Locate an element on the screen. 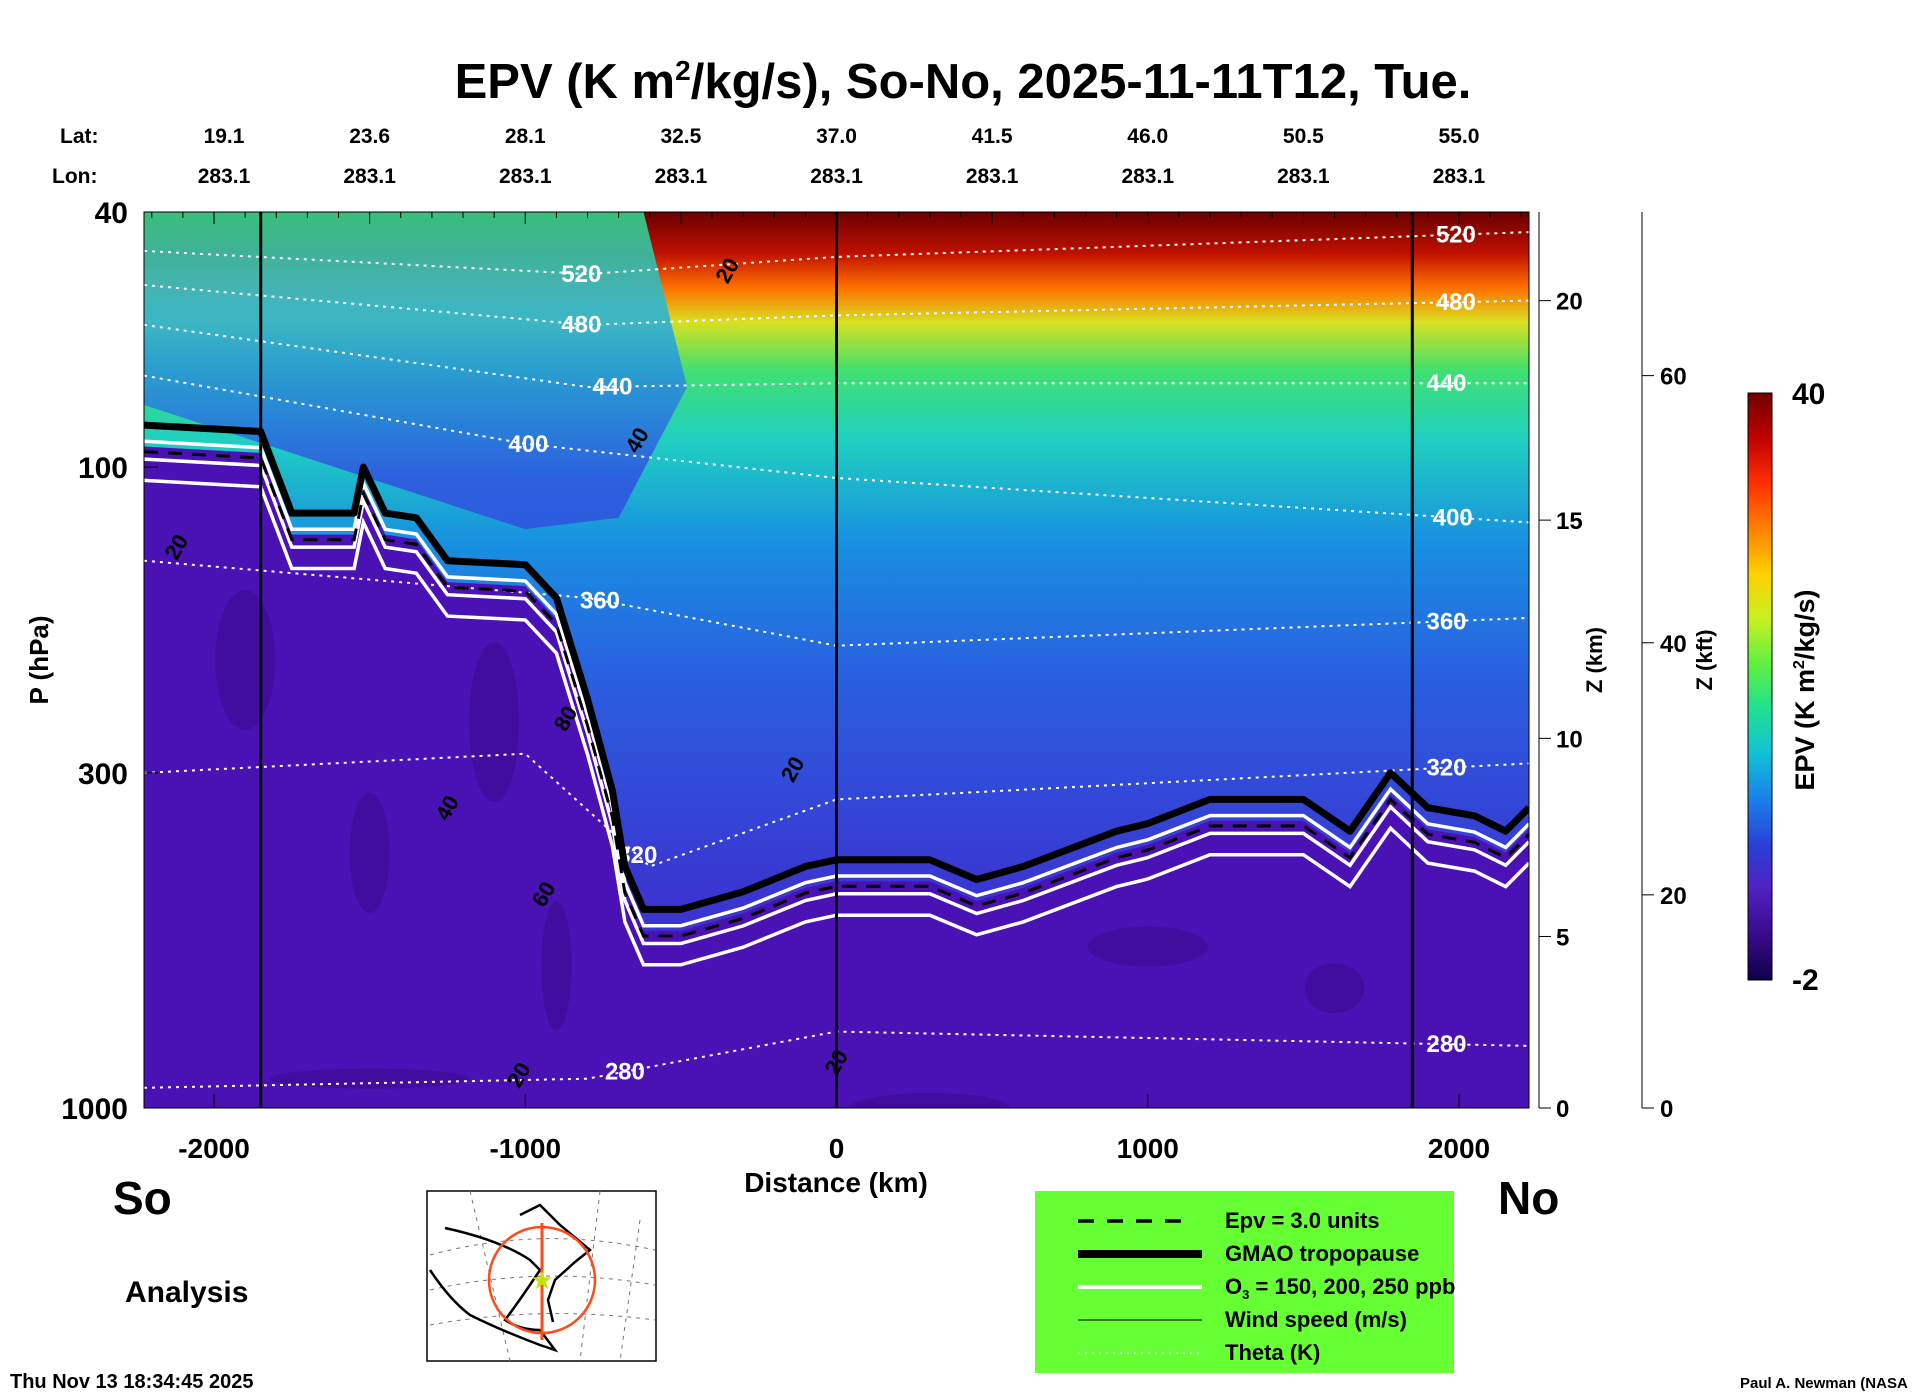 The width and height of the screenshot is (1926, 1394). z-kft-tick-label: 0 is located at coordinates (1666, 1109).